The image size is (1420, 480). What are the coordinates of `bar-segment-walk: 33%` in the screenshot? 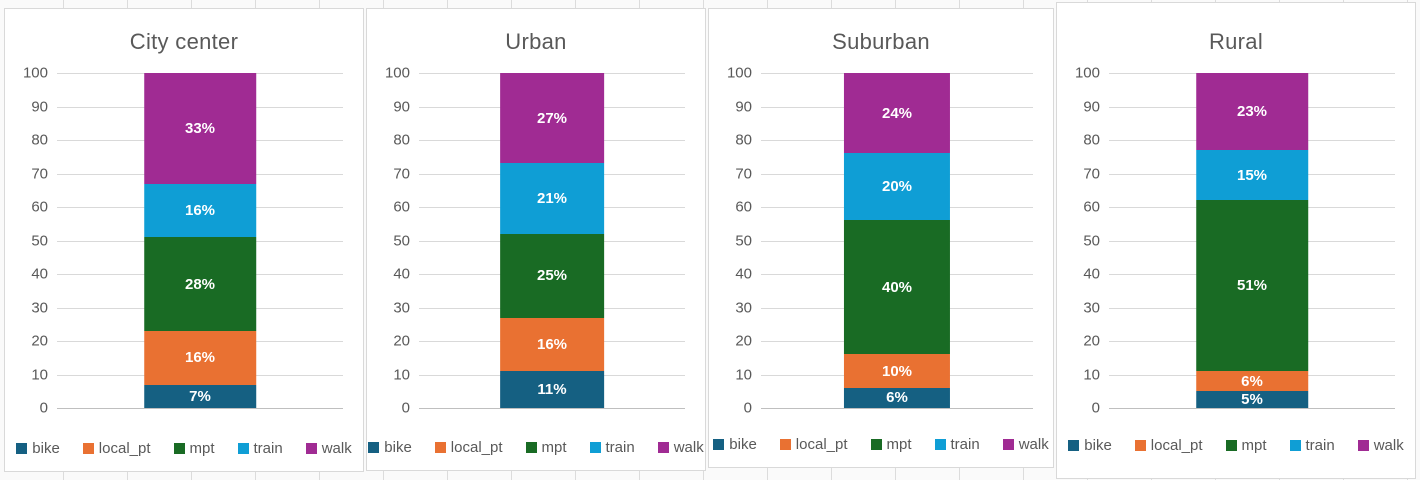 It's located at (200, 128).